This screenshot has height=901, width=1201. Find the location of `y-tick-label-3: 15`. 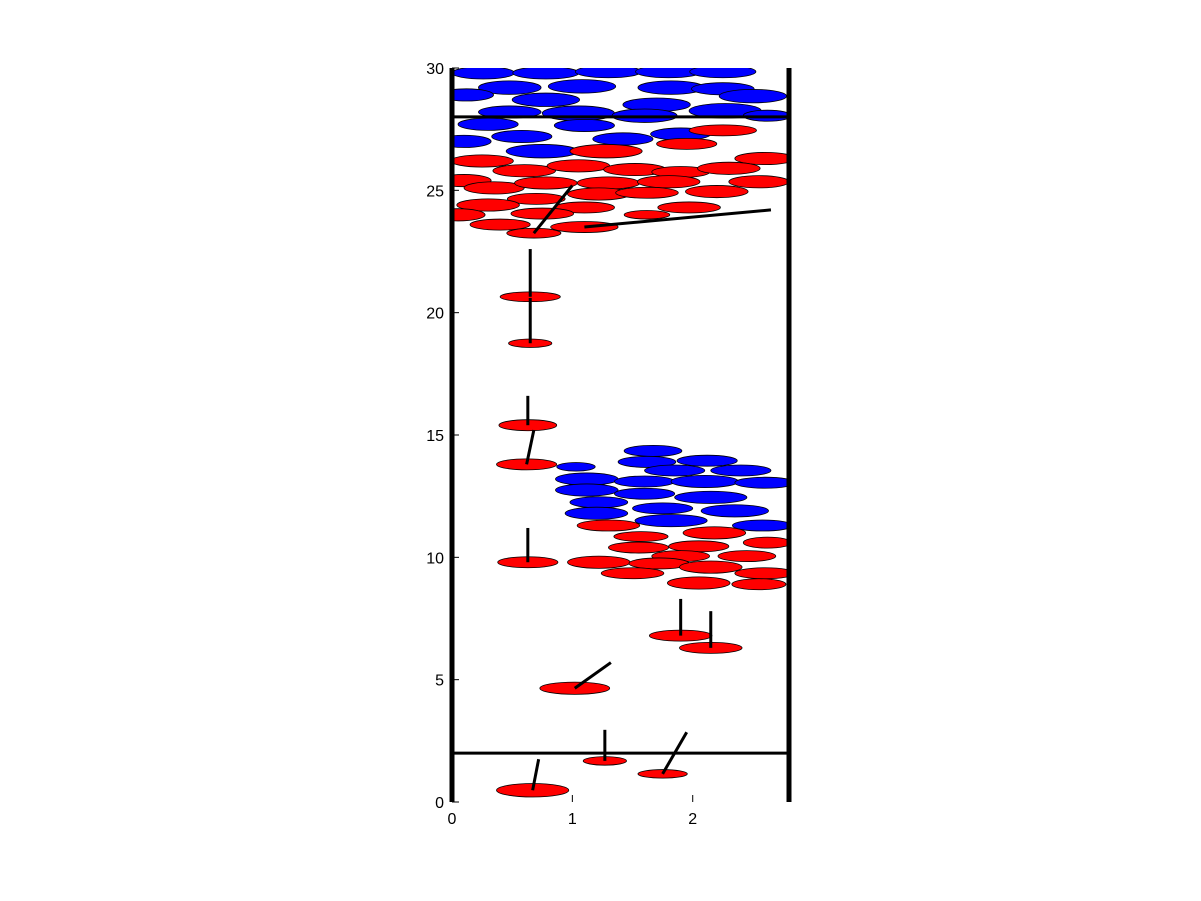

y-tick-label-3: 15 is located at coordinates (435, 436).